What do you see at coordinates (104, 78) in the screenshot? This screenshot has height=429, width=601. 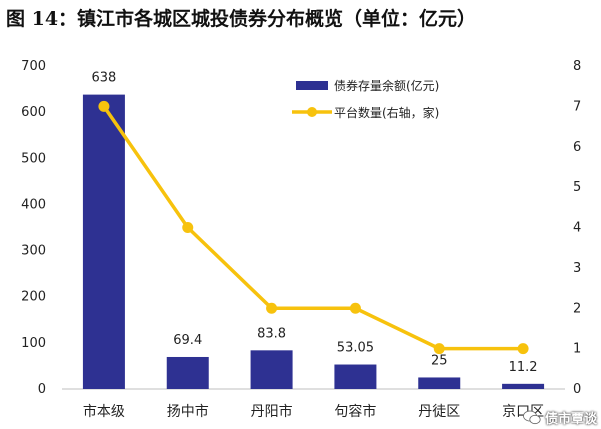 I see `bar-data-label: 638` at bounding box center [104, 78].